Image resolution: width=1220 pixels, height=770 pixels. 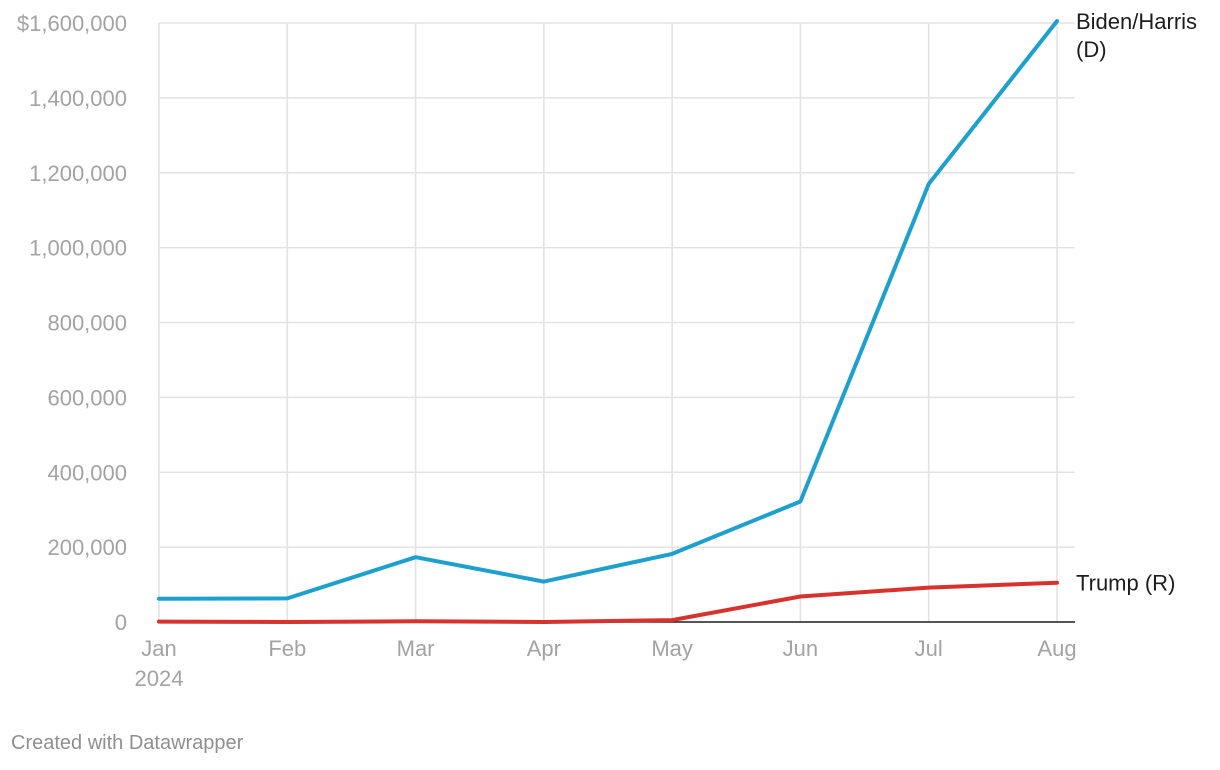 I want to click on y-tick-label: $1,600,000, so click(x=72, y=23).